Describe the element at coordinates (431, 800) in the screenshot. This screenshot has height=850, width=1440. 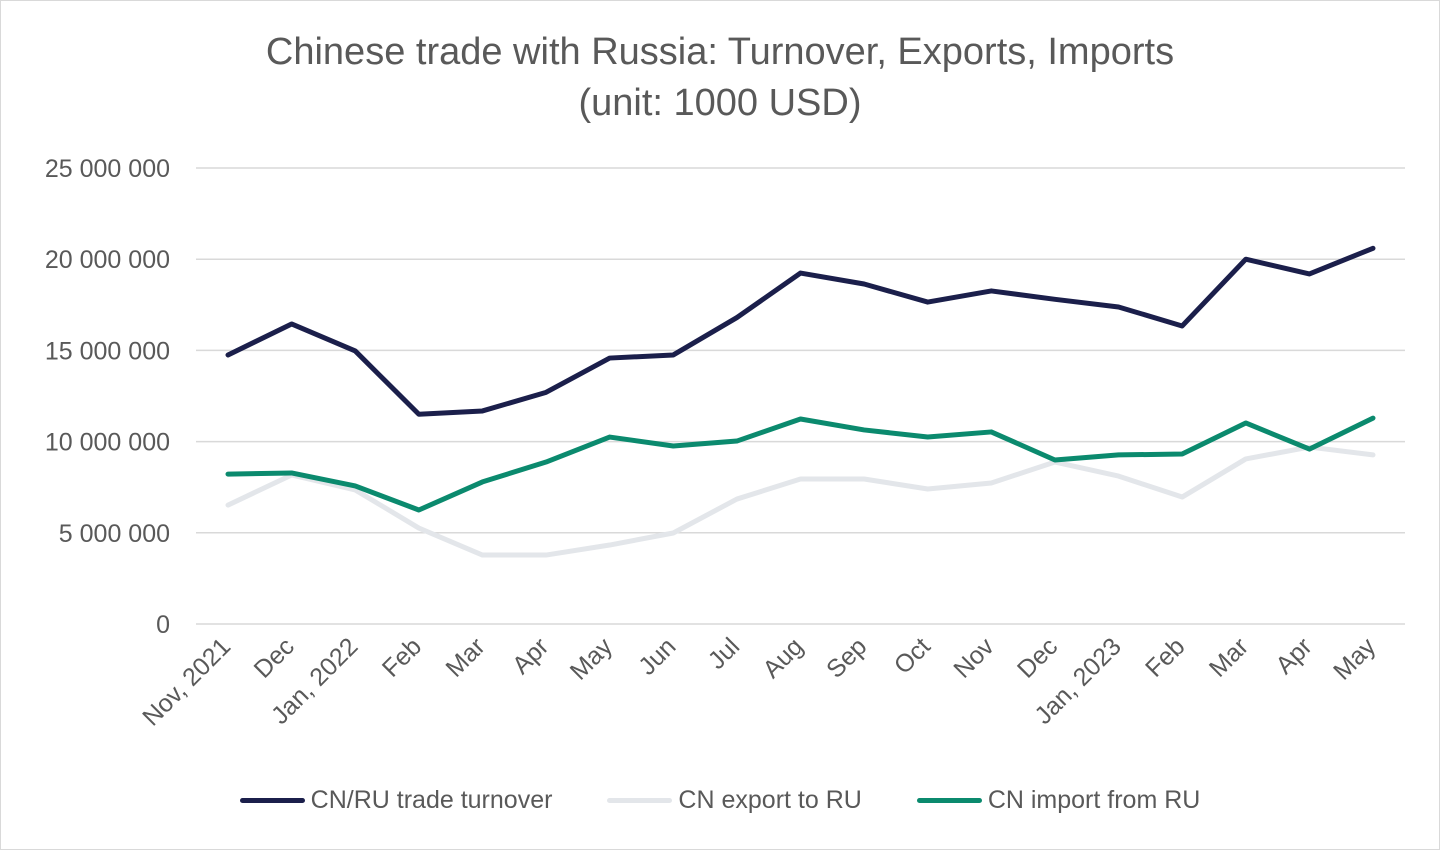
I see `legend-label: CN/RU trade turnover` at that location.